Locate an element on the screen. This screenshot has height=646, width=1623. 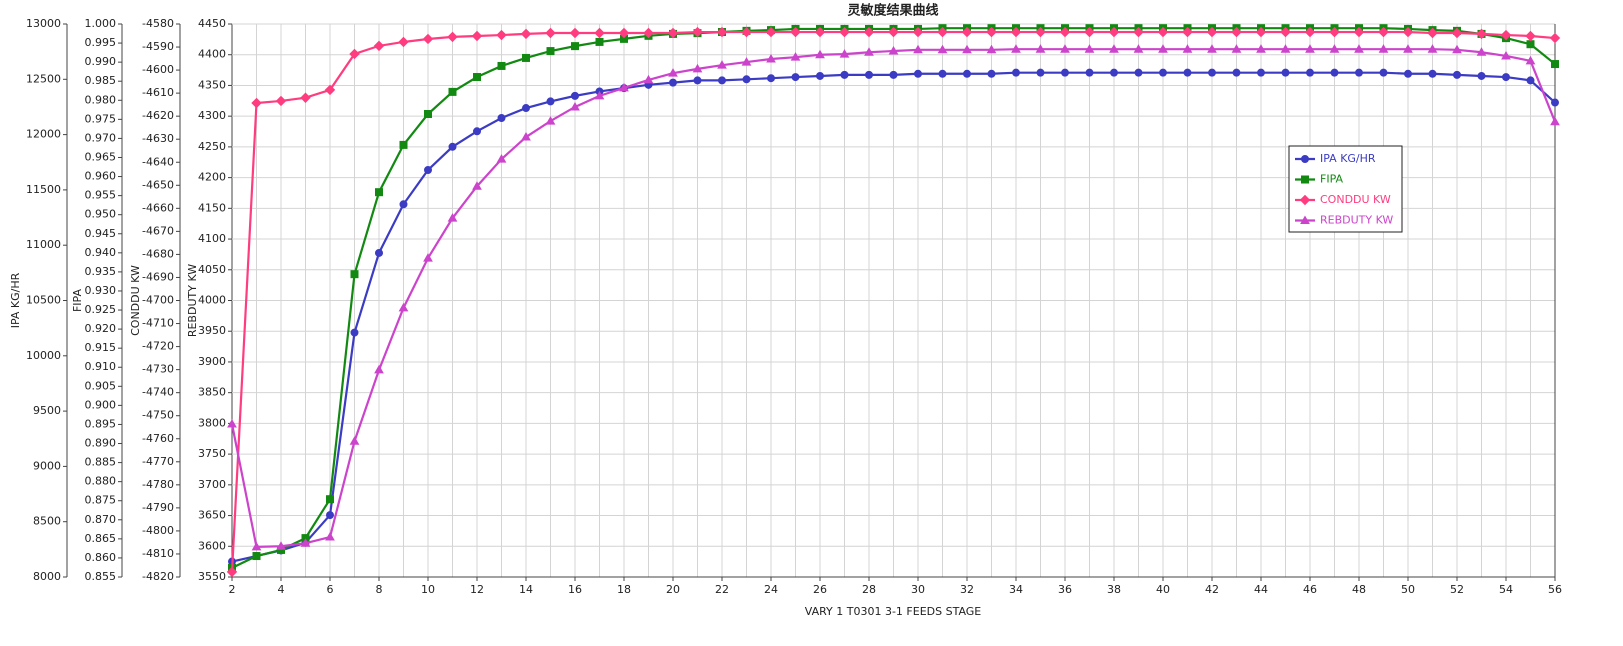
y-tick-label: 4050 is located at coordinates (212, 269).